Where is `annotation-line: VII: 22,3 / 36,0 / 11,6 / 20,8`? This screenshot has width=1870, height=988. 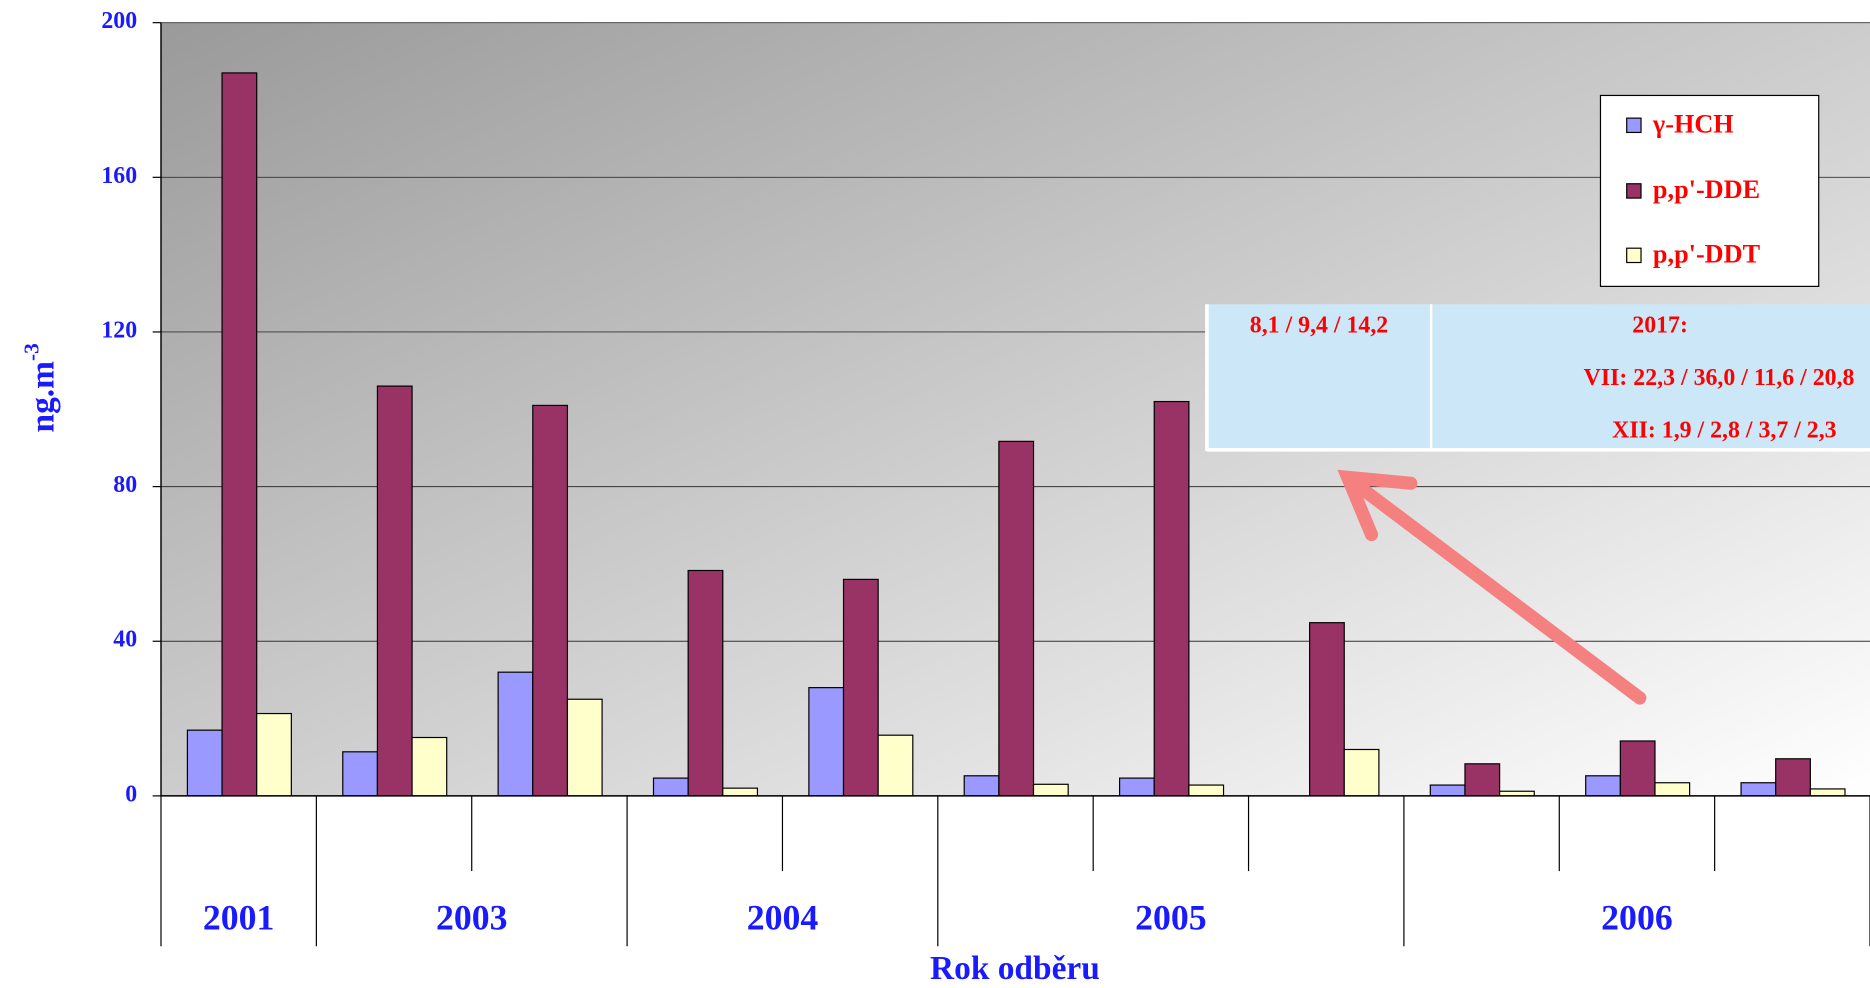
annotation-line: VII: 22,3 / 36,0 / 11,6 / 20,8 is located at coordinates (1719, 378).